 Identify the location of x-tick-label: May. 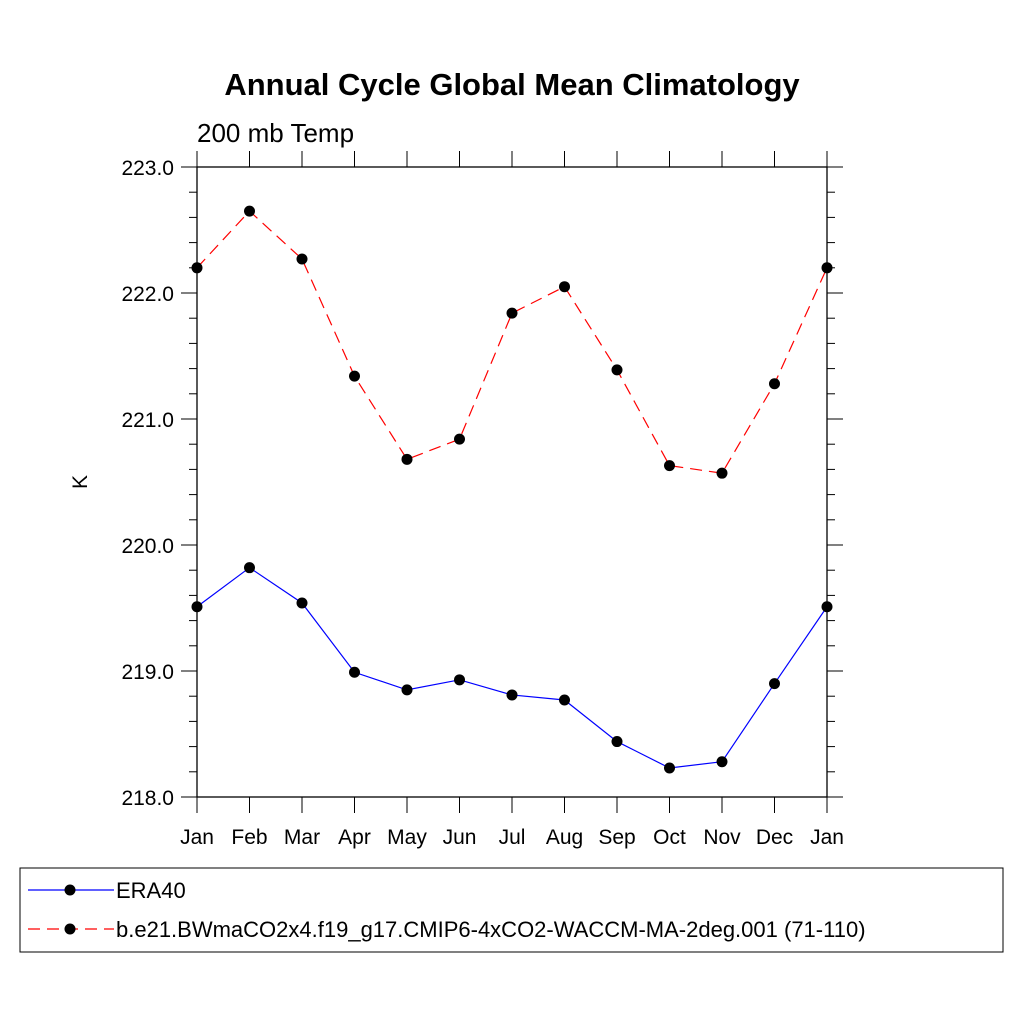
(407, 837).